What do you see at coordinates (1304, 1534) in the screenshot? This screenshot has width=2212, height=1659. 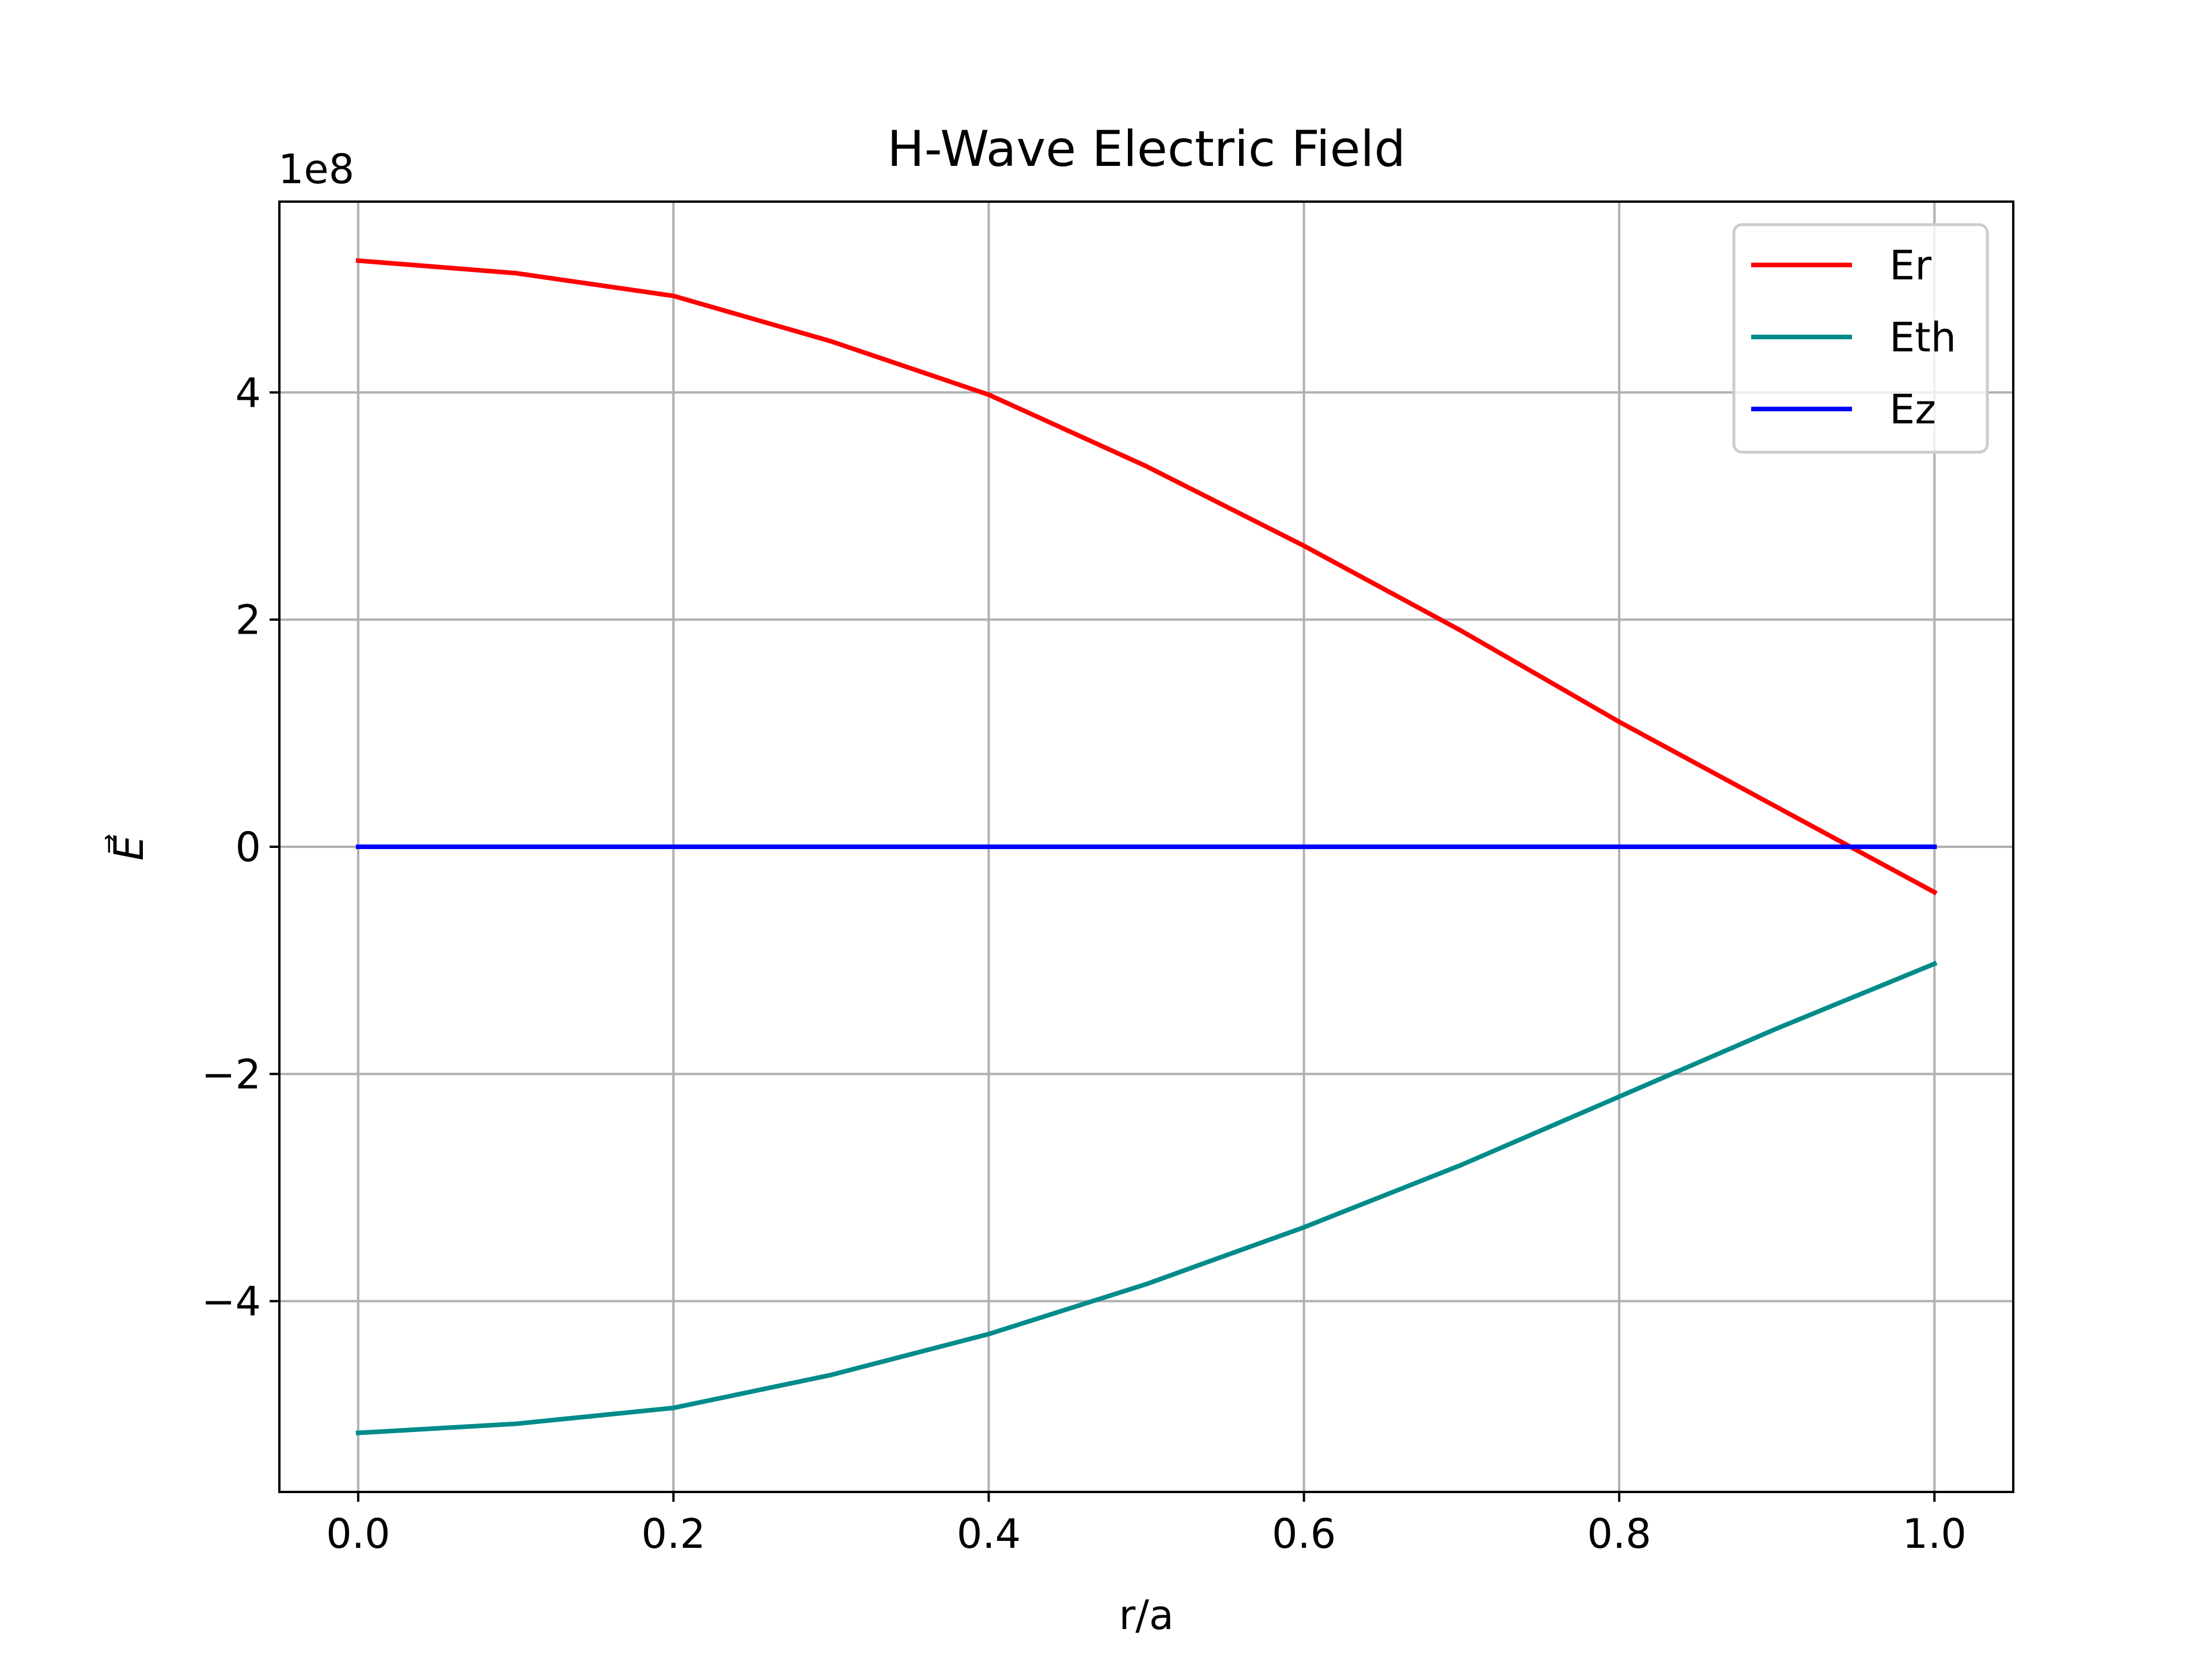 I see `x-tick-label: 0.6` at bounding box center [1304, 1534].